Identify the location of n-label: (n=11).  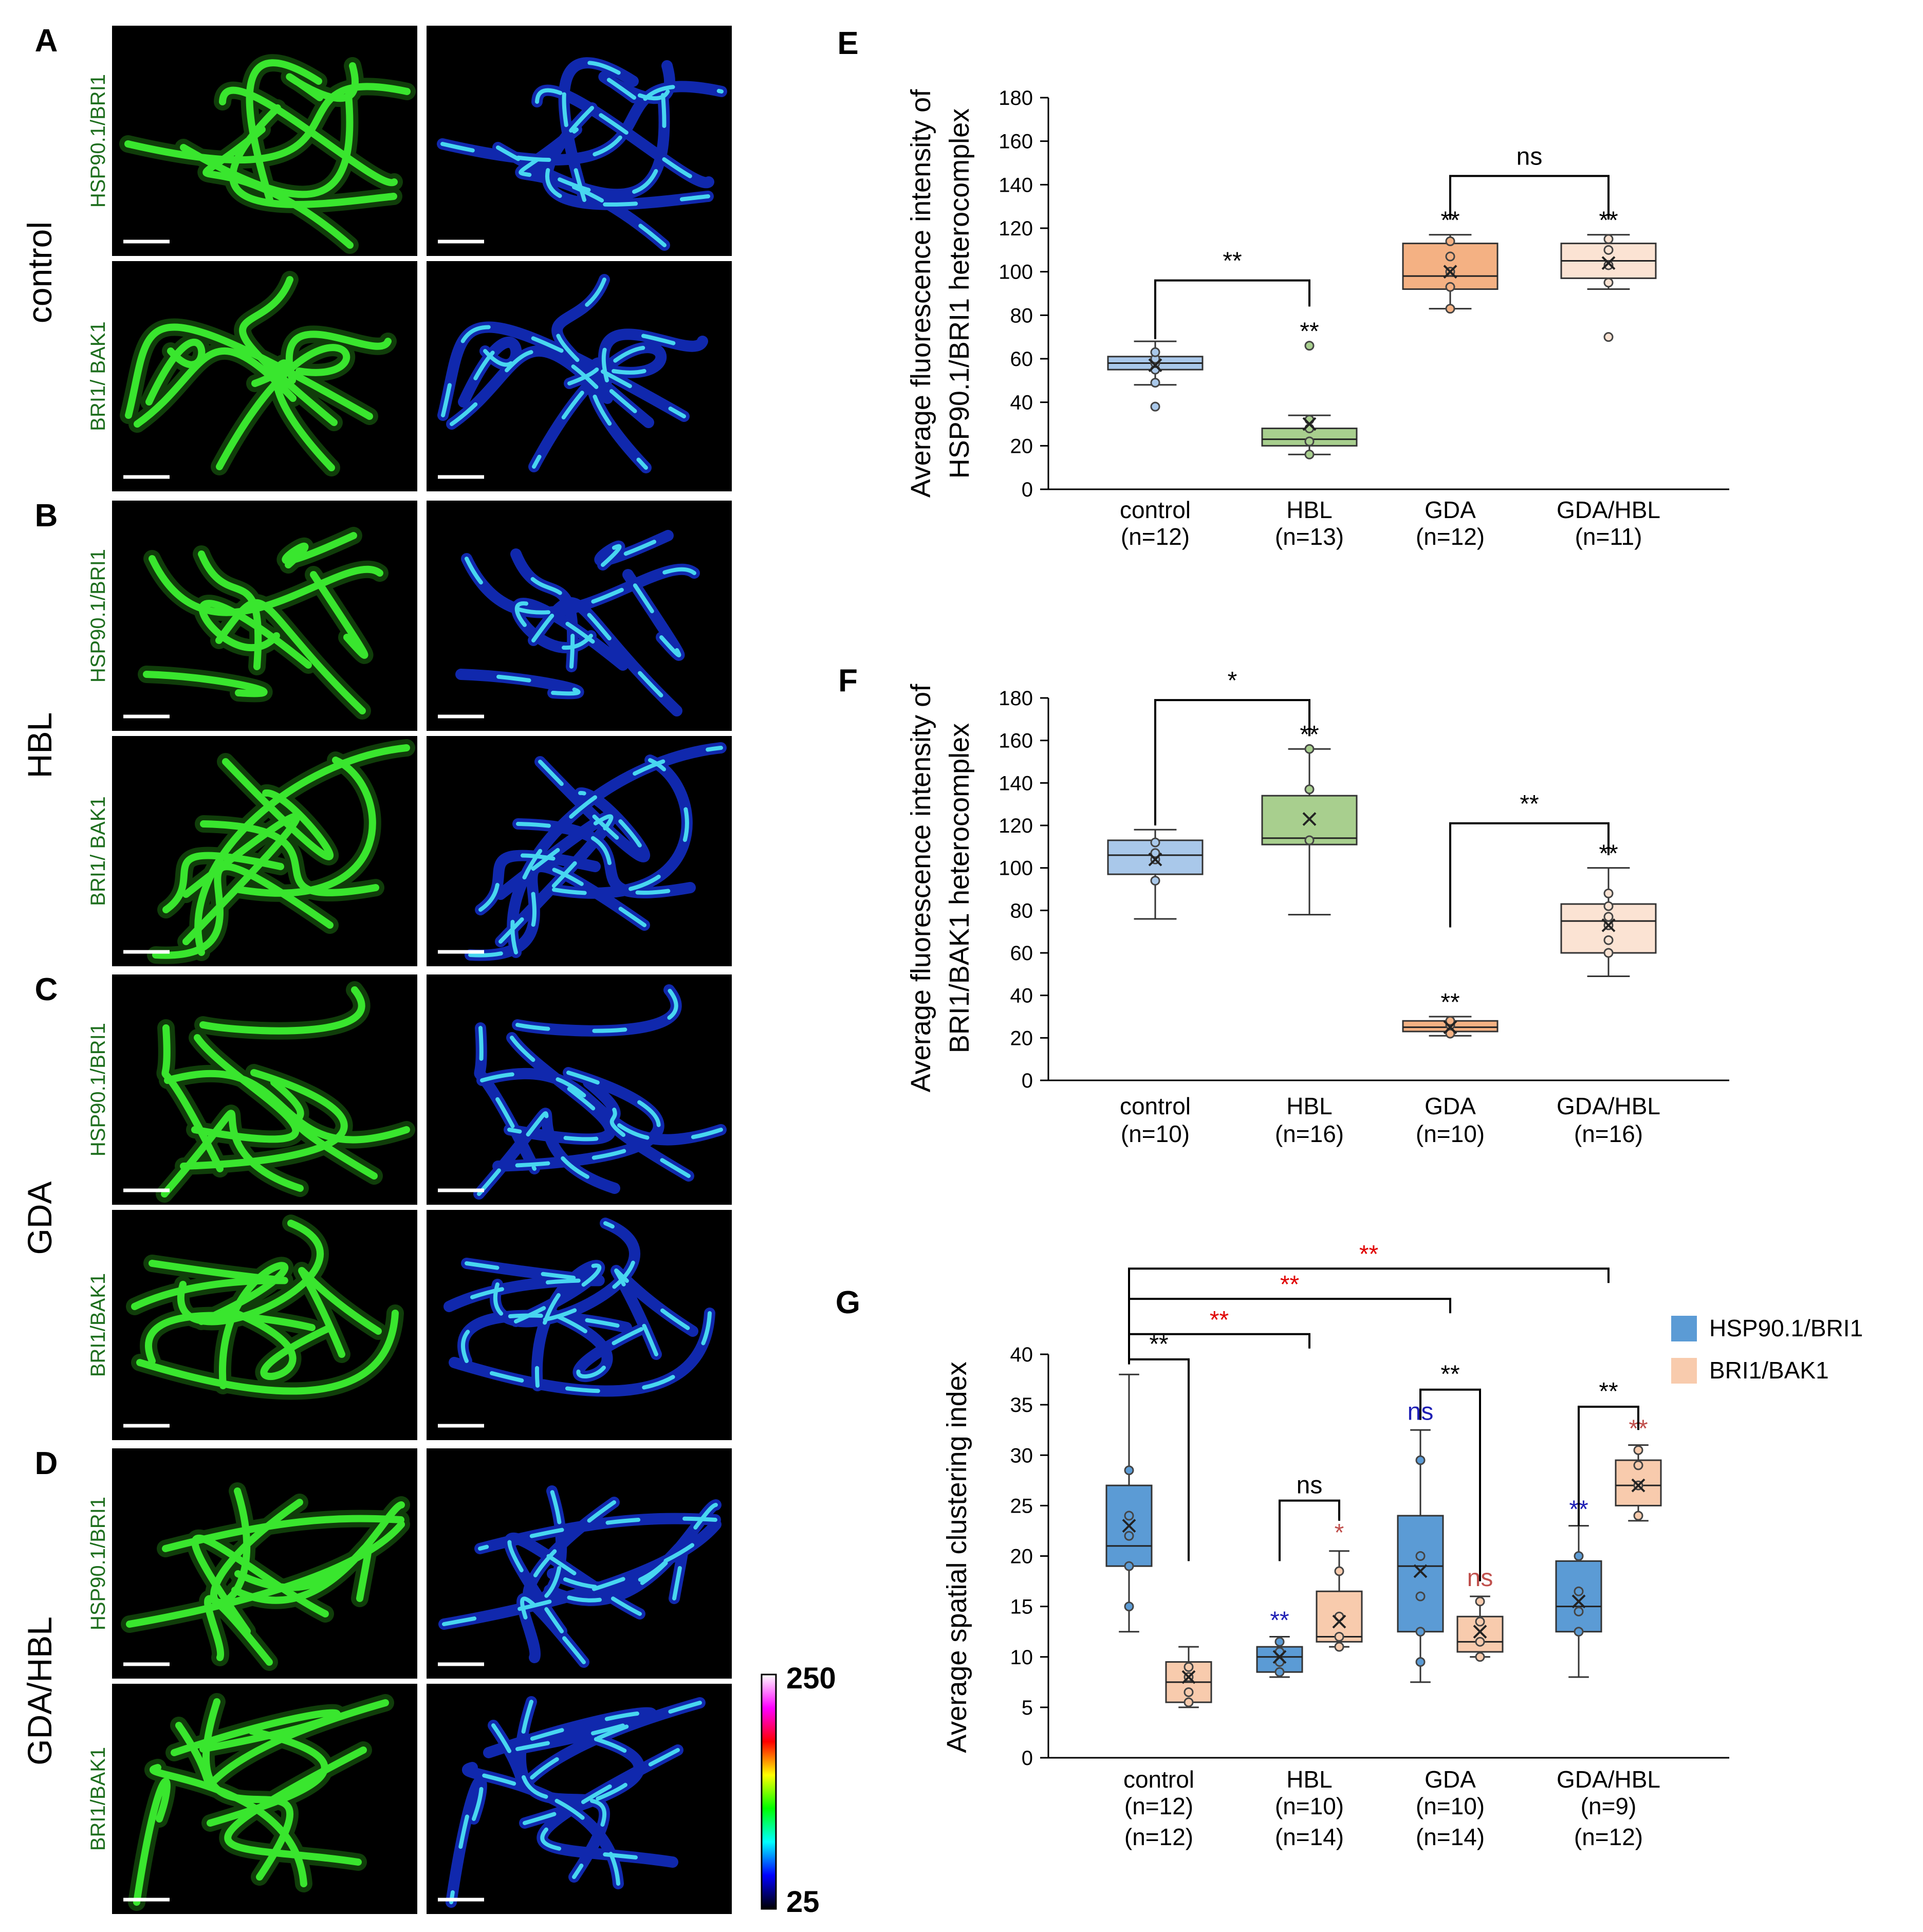
(1609, 536).